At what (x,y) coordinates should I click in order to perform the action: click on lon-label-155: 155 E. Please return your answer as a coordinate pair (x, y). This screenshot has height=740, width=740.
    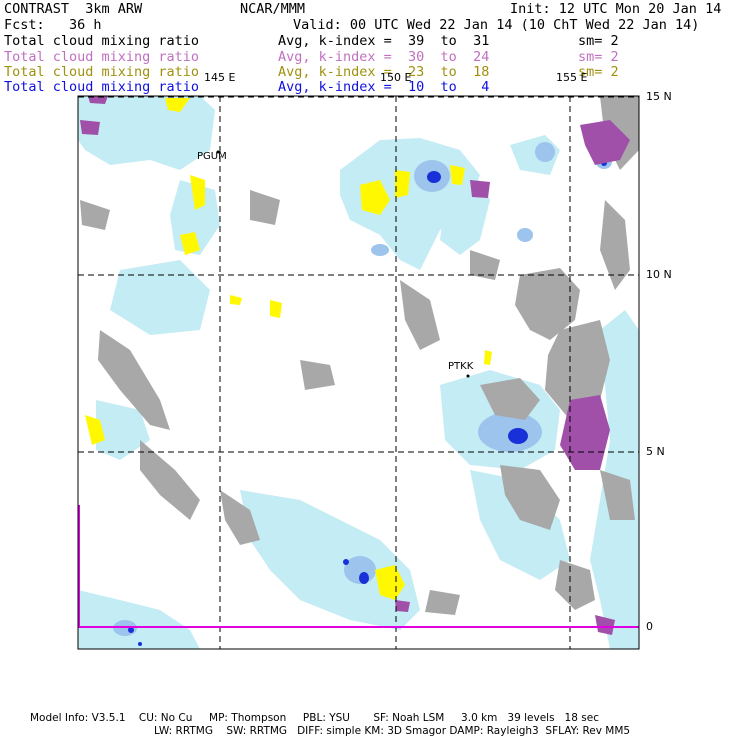
    Looking at the image, I should click on (572, 77).